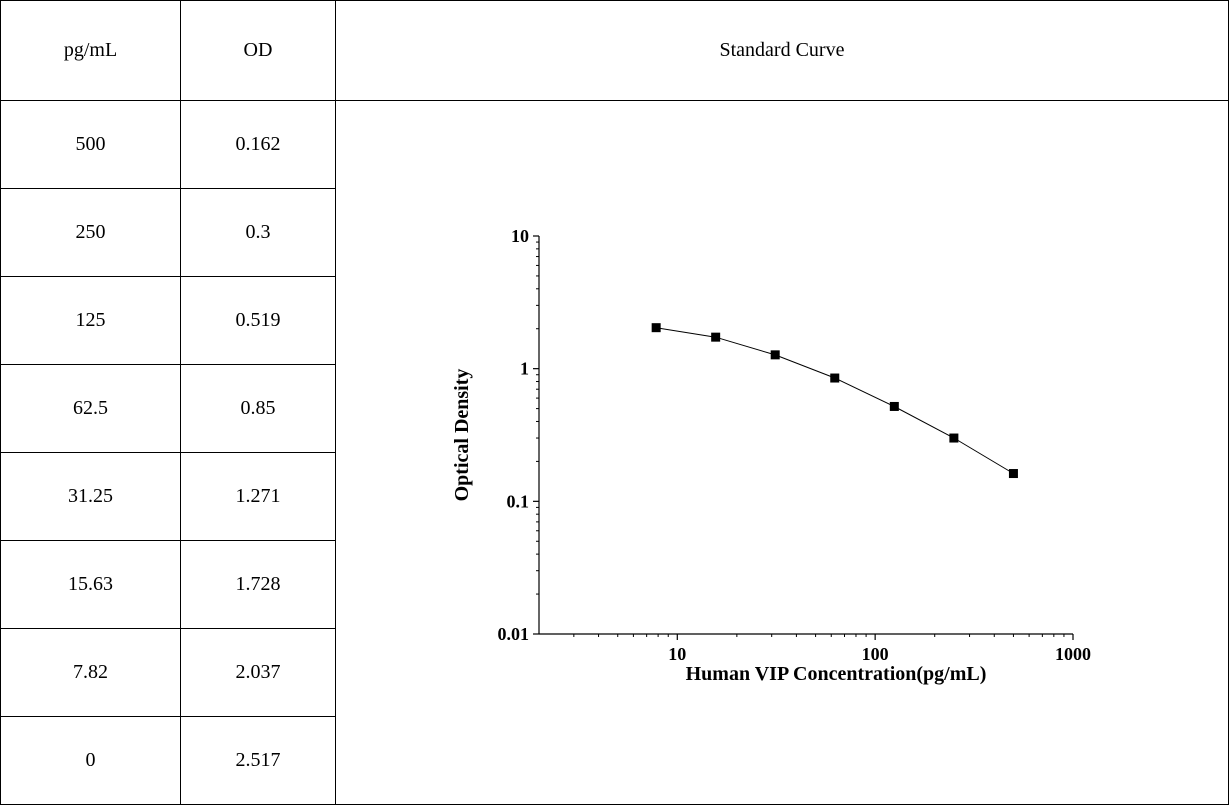  What do you see at coordinates (90, 144) in the screenshot?
I see `cell-concentration: 500` at bounding box center [90, 144].